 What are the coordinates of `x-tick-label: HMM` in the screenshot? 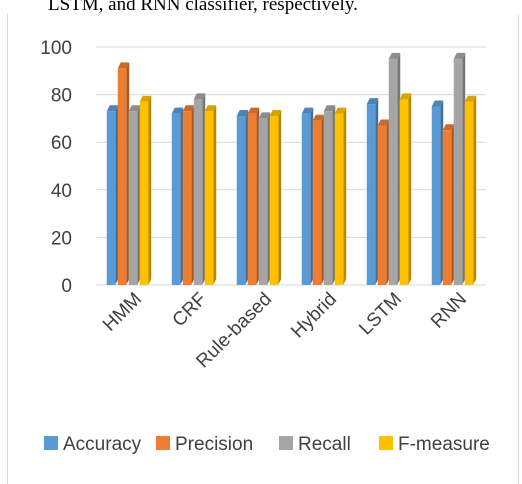 It's located at (122, 312).